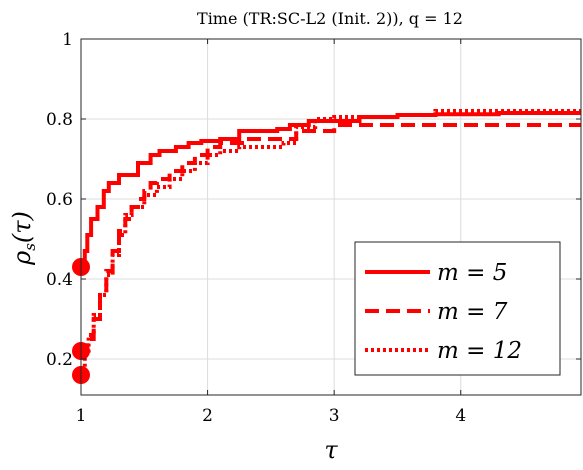 The width and height of the screenshot is (583, 470). Describe the element at coordinates (460, 416) in the screenshot. I see `x-tick-label: 4` at that location.